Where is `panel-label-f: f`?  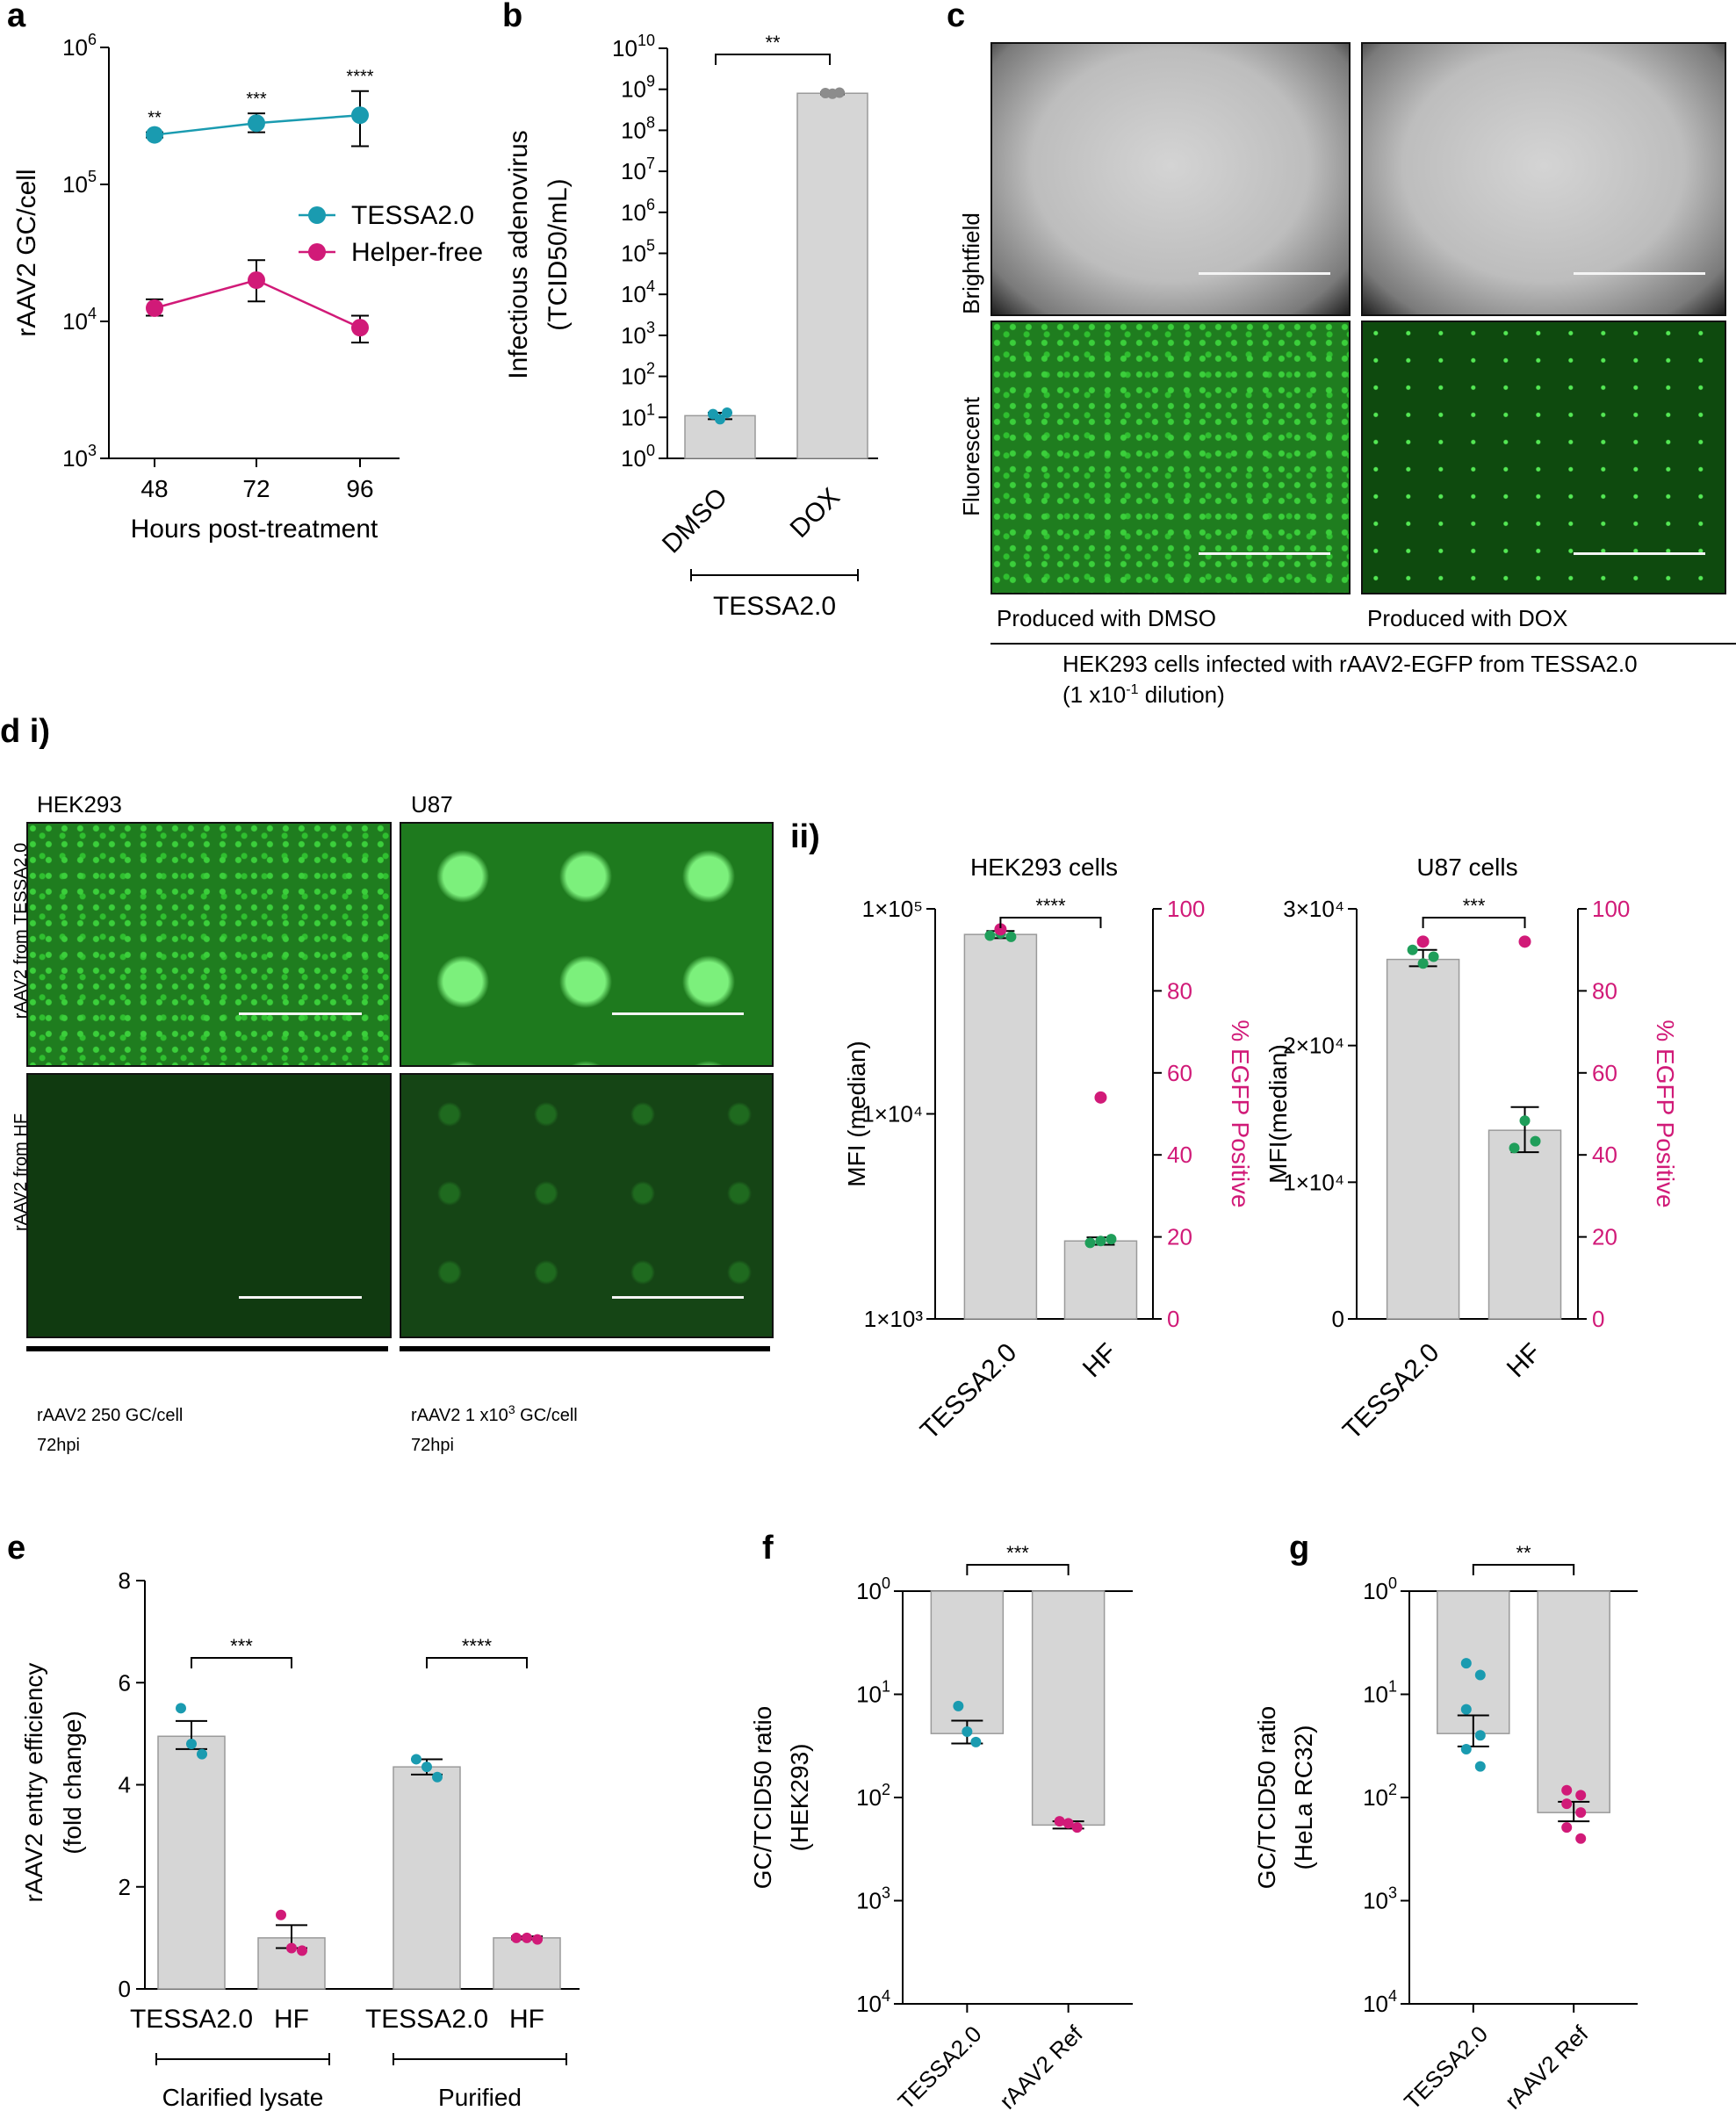 panel-label-f: f is located at coordinates (768, 1548).